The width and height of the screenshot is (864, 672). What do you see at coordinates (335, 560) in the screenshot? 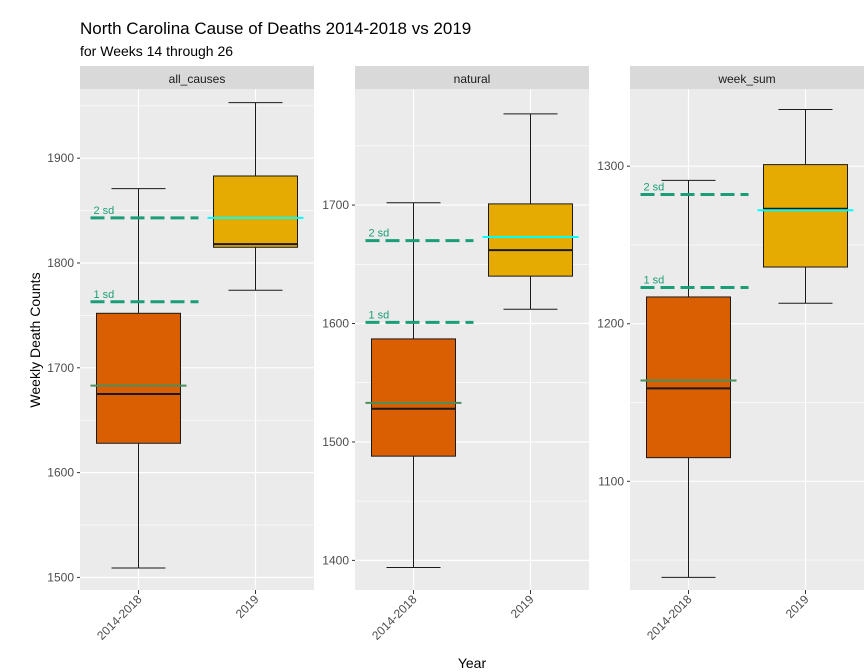
I see `y-tick-label: 1400` at bounding box center [335, 560].